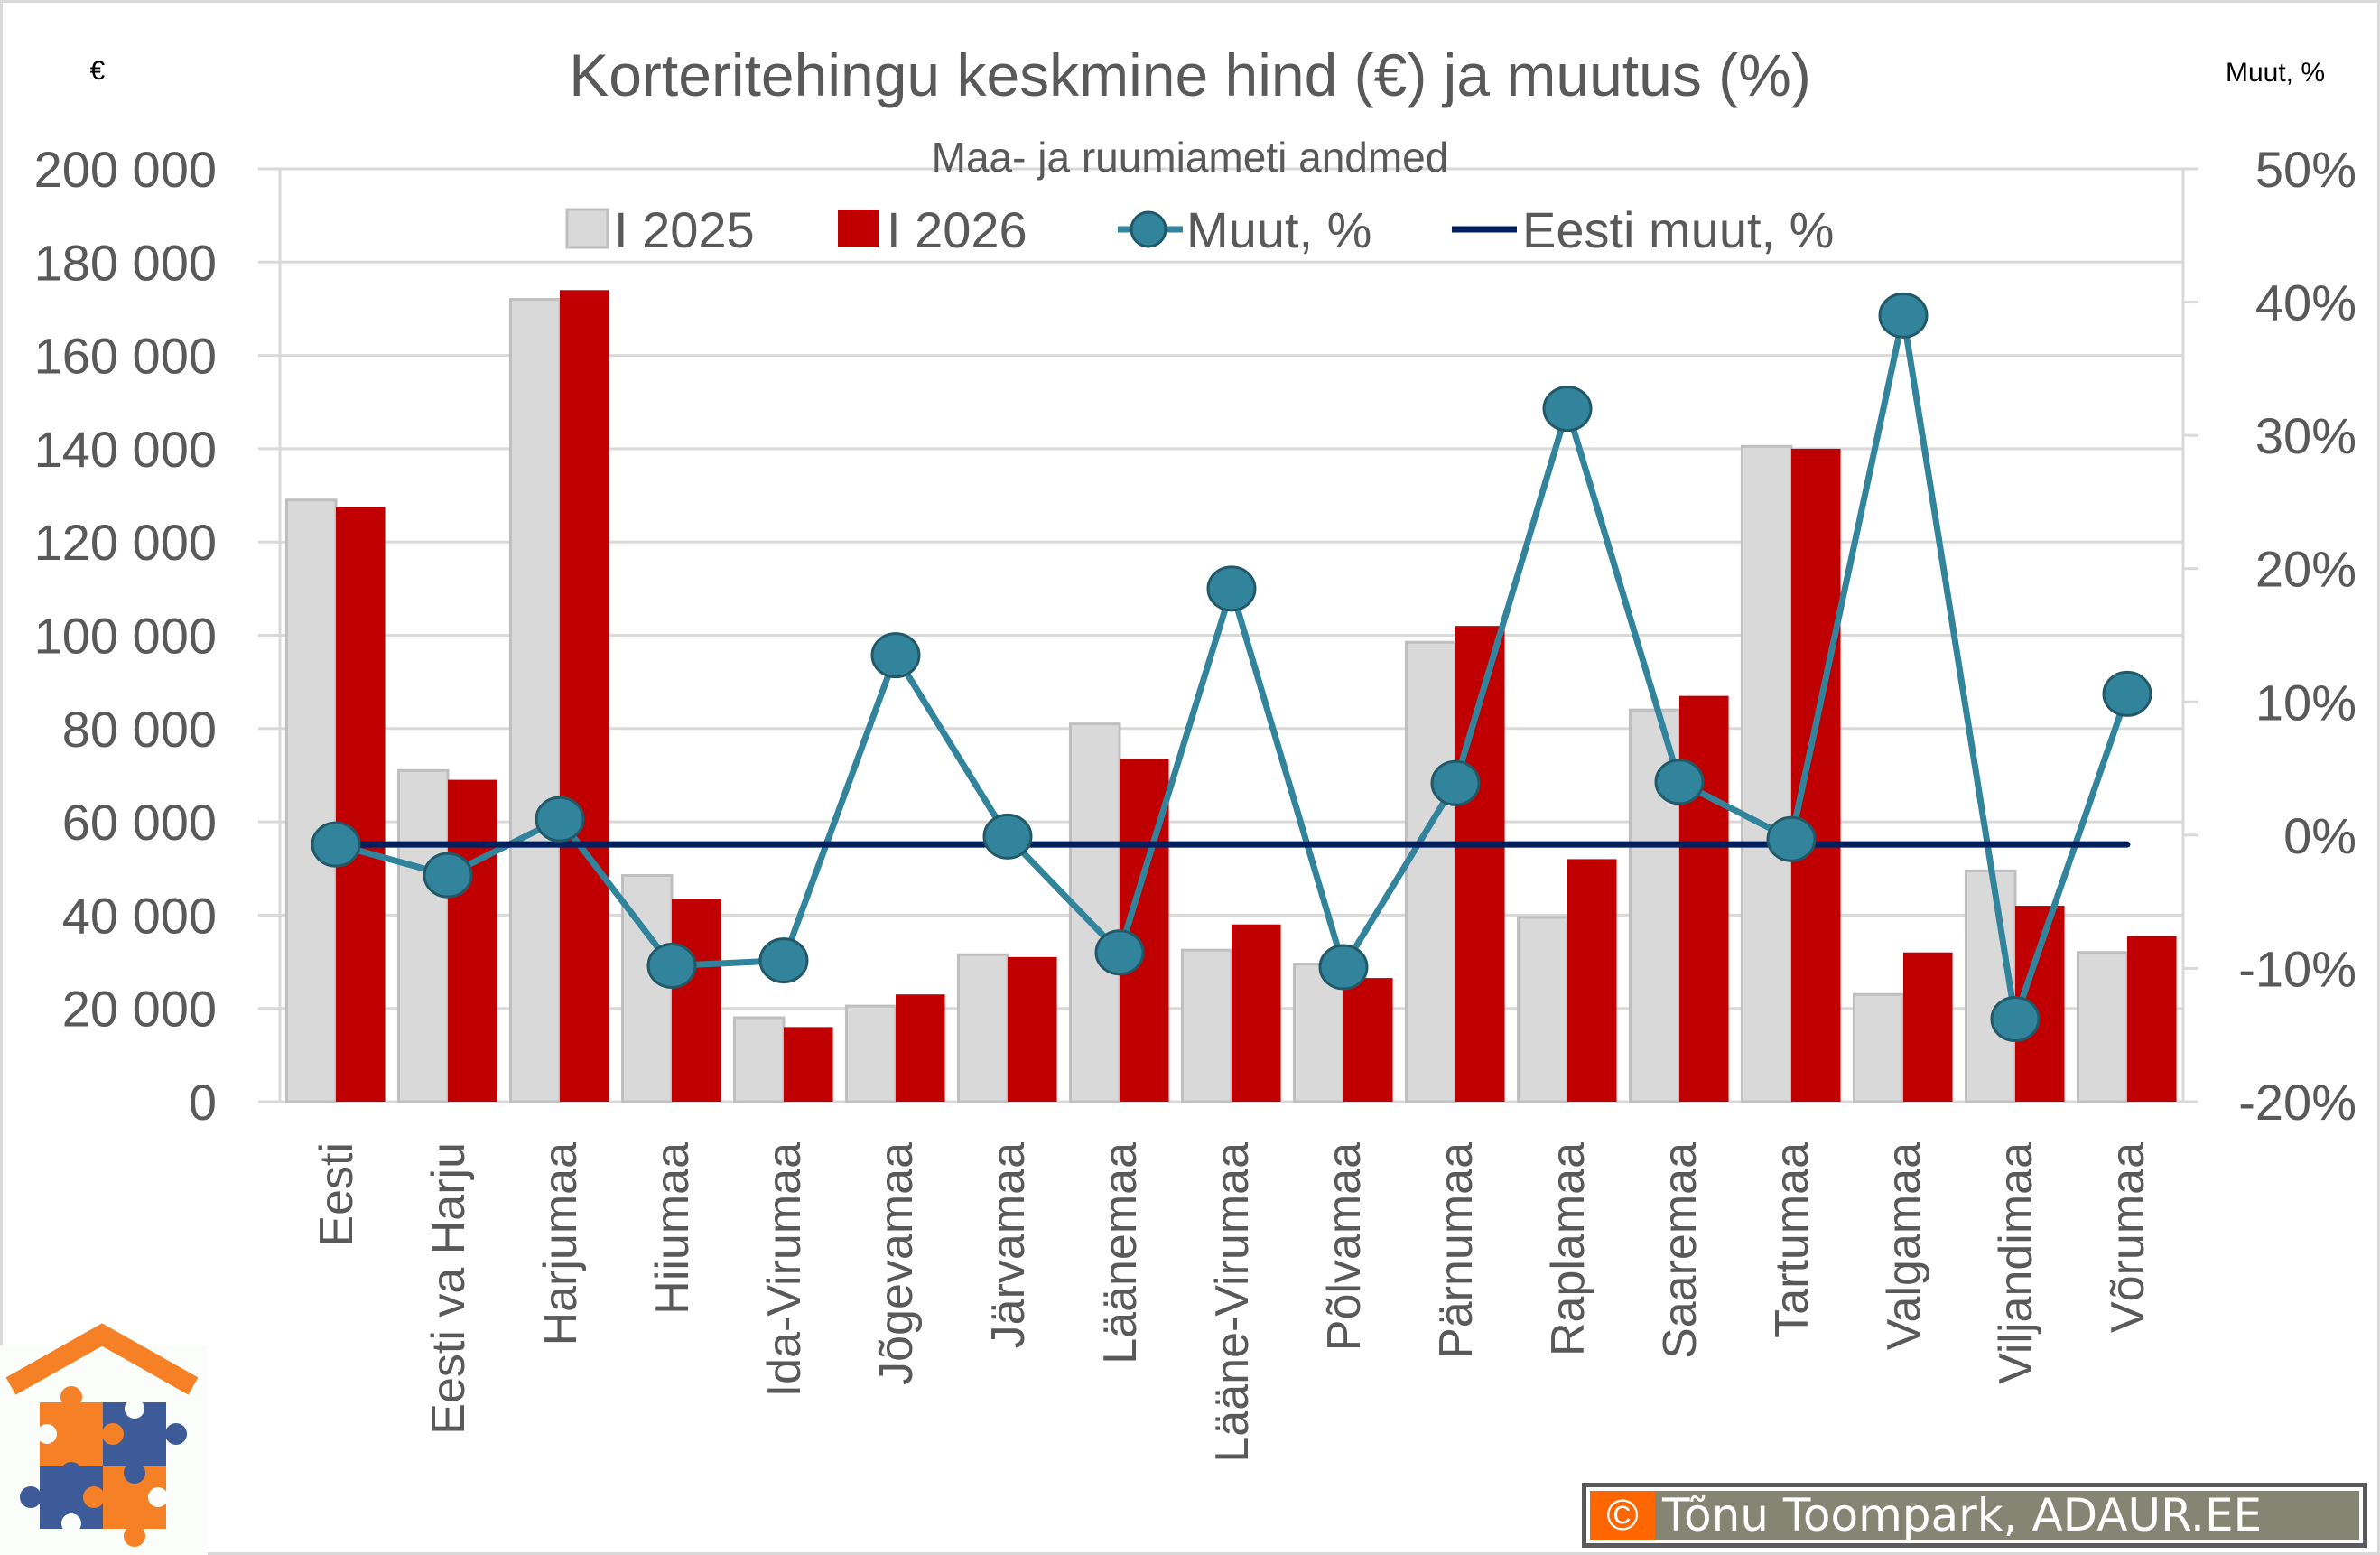 This screenshot has width=2380, height=1555. I want to click on legend-label-2025: I 2025, so click(685, 229).